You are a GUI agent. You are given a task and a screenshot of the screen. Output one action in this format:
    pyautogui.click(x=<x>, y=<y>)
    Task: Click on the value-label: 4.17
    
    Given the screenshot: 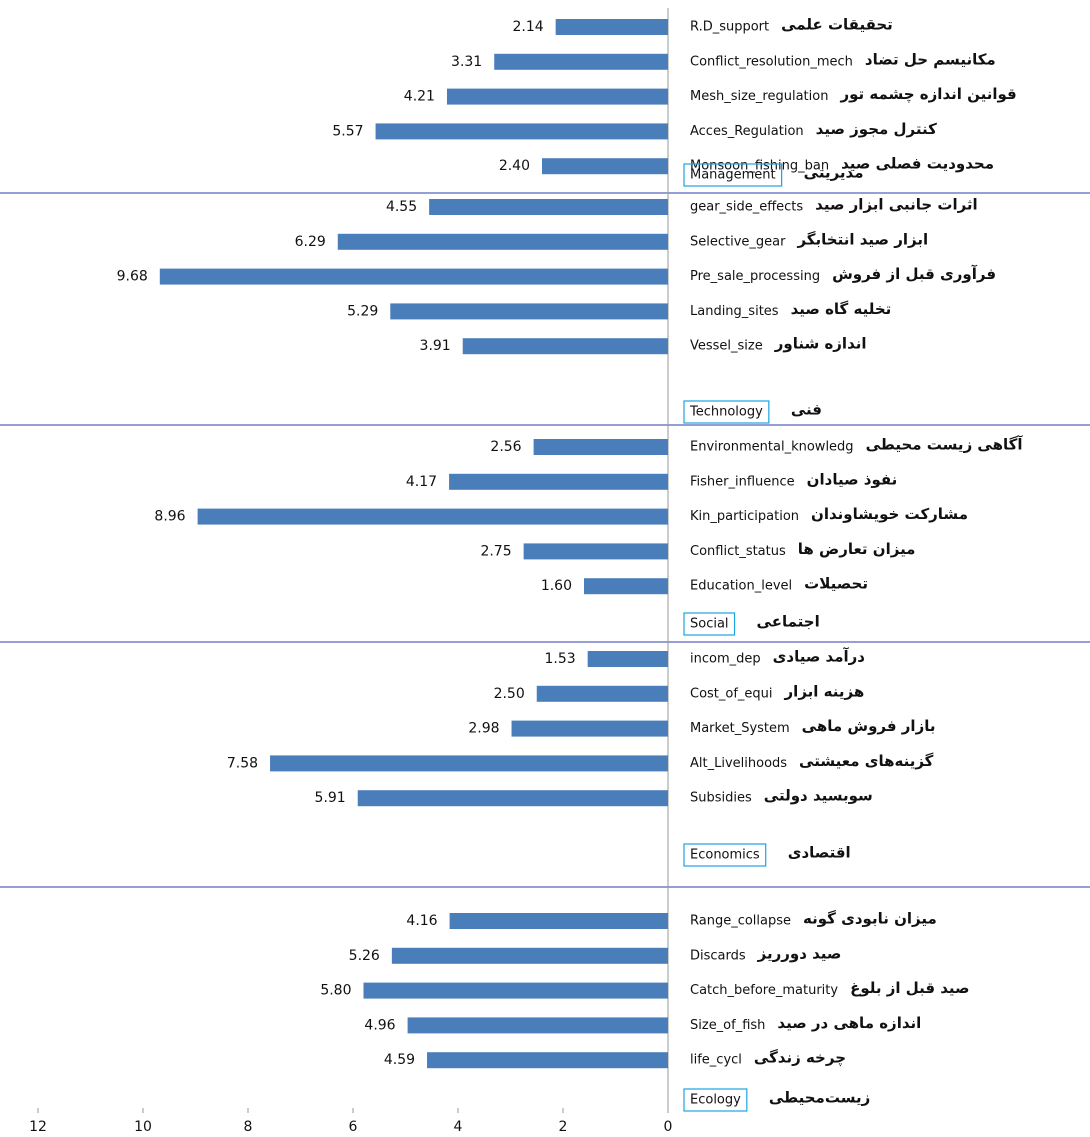 What is the action you would take?
    pyautogui.click(x=421, y=482)
    